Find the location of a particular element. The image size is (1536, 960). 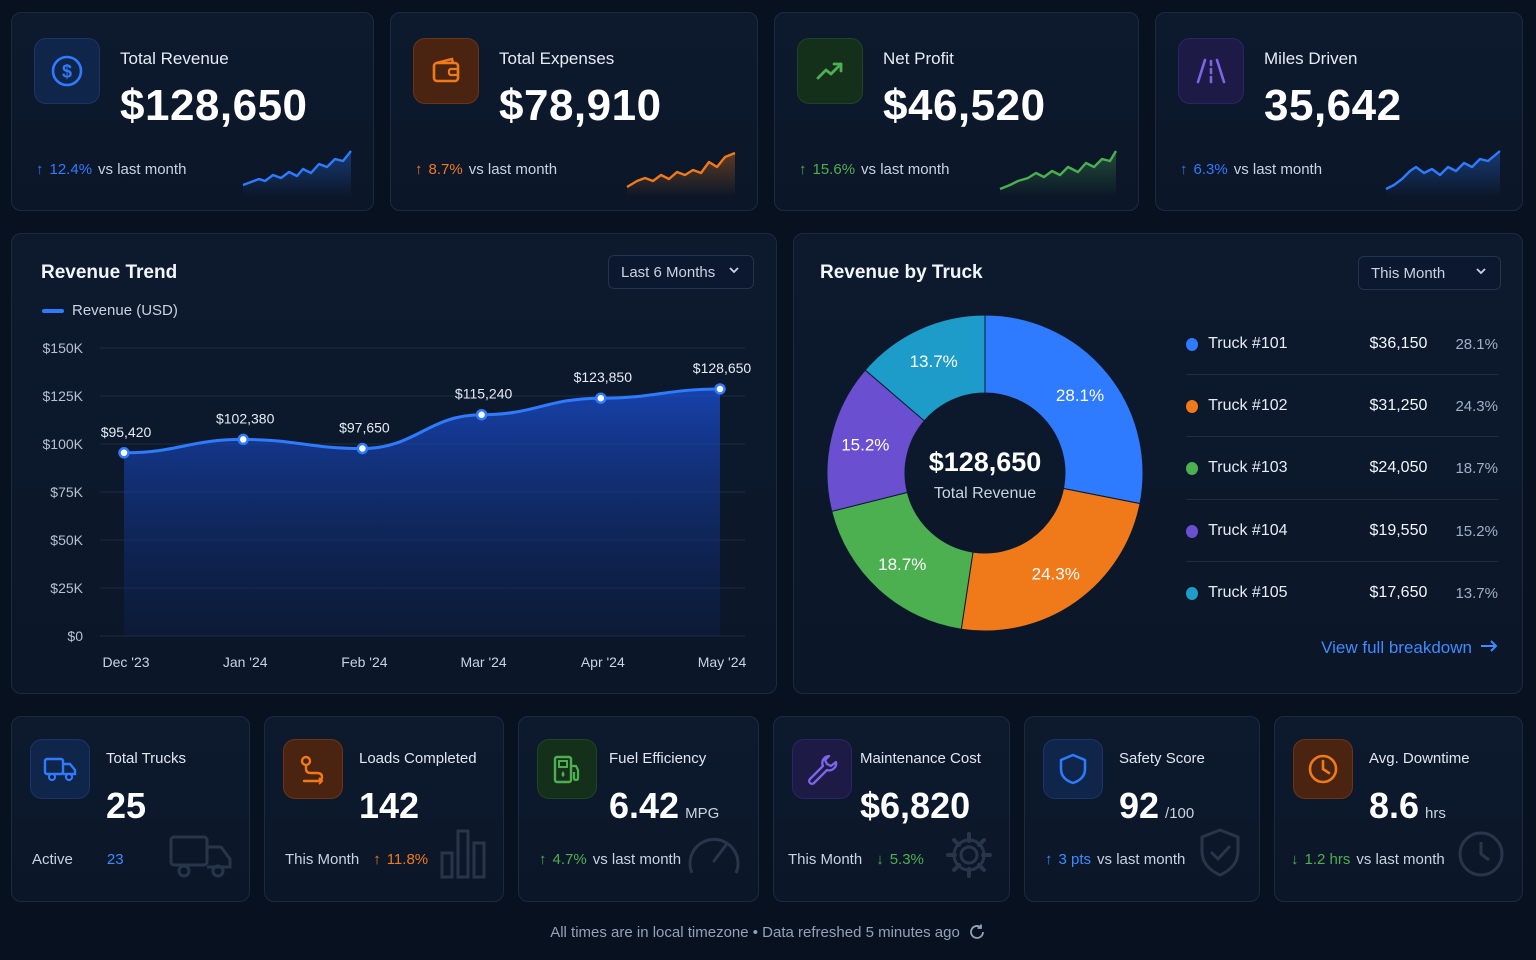

stat-footer: This Month ↓ 5.3% is located at coordinates (856, 859).